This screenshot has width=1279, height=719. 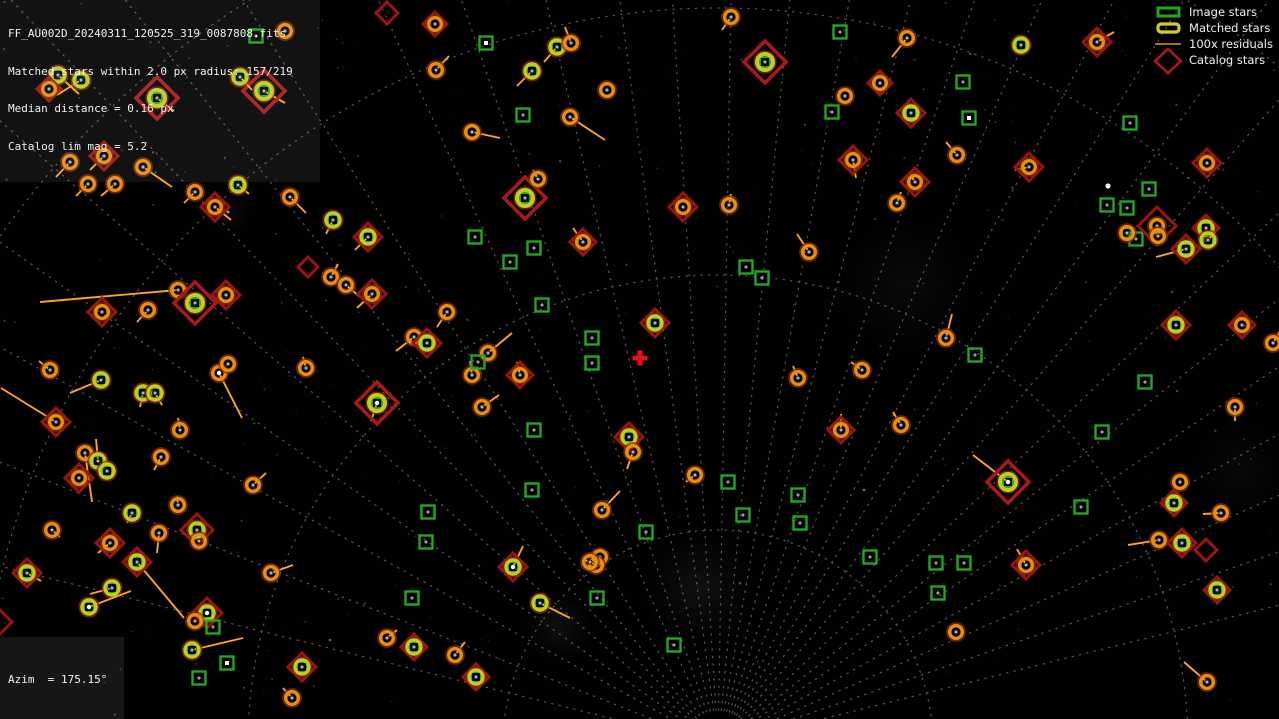 What do you see at coordinates (1168, 44) in the screenshot?
I see `orange-line-icon` at bounding box center [1168, 44].